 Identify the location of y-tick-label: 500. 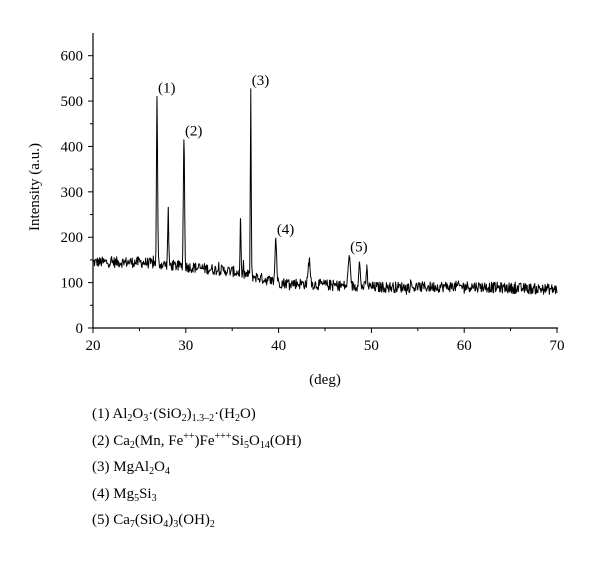
(72, 102).